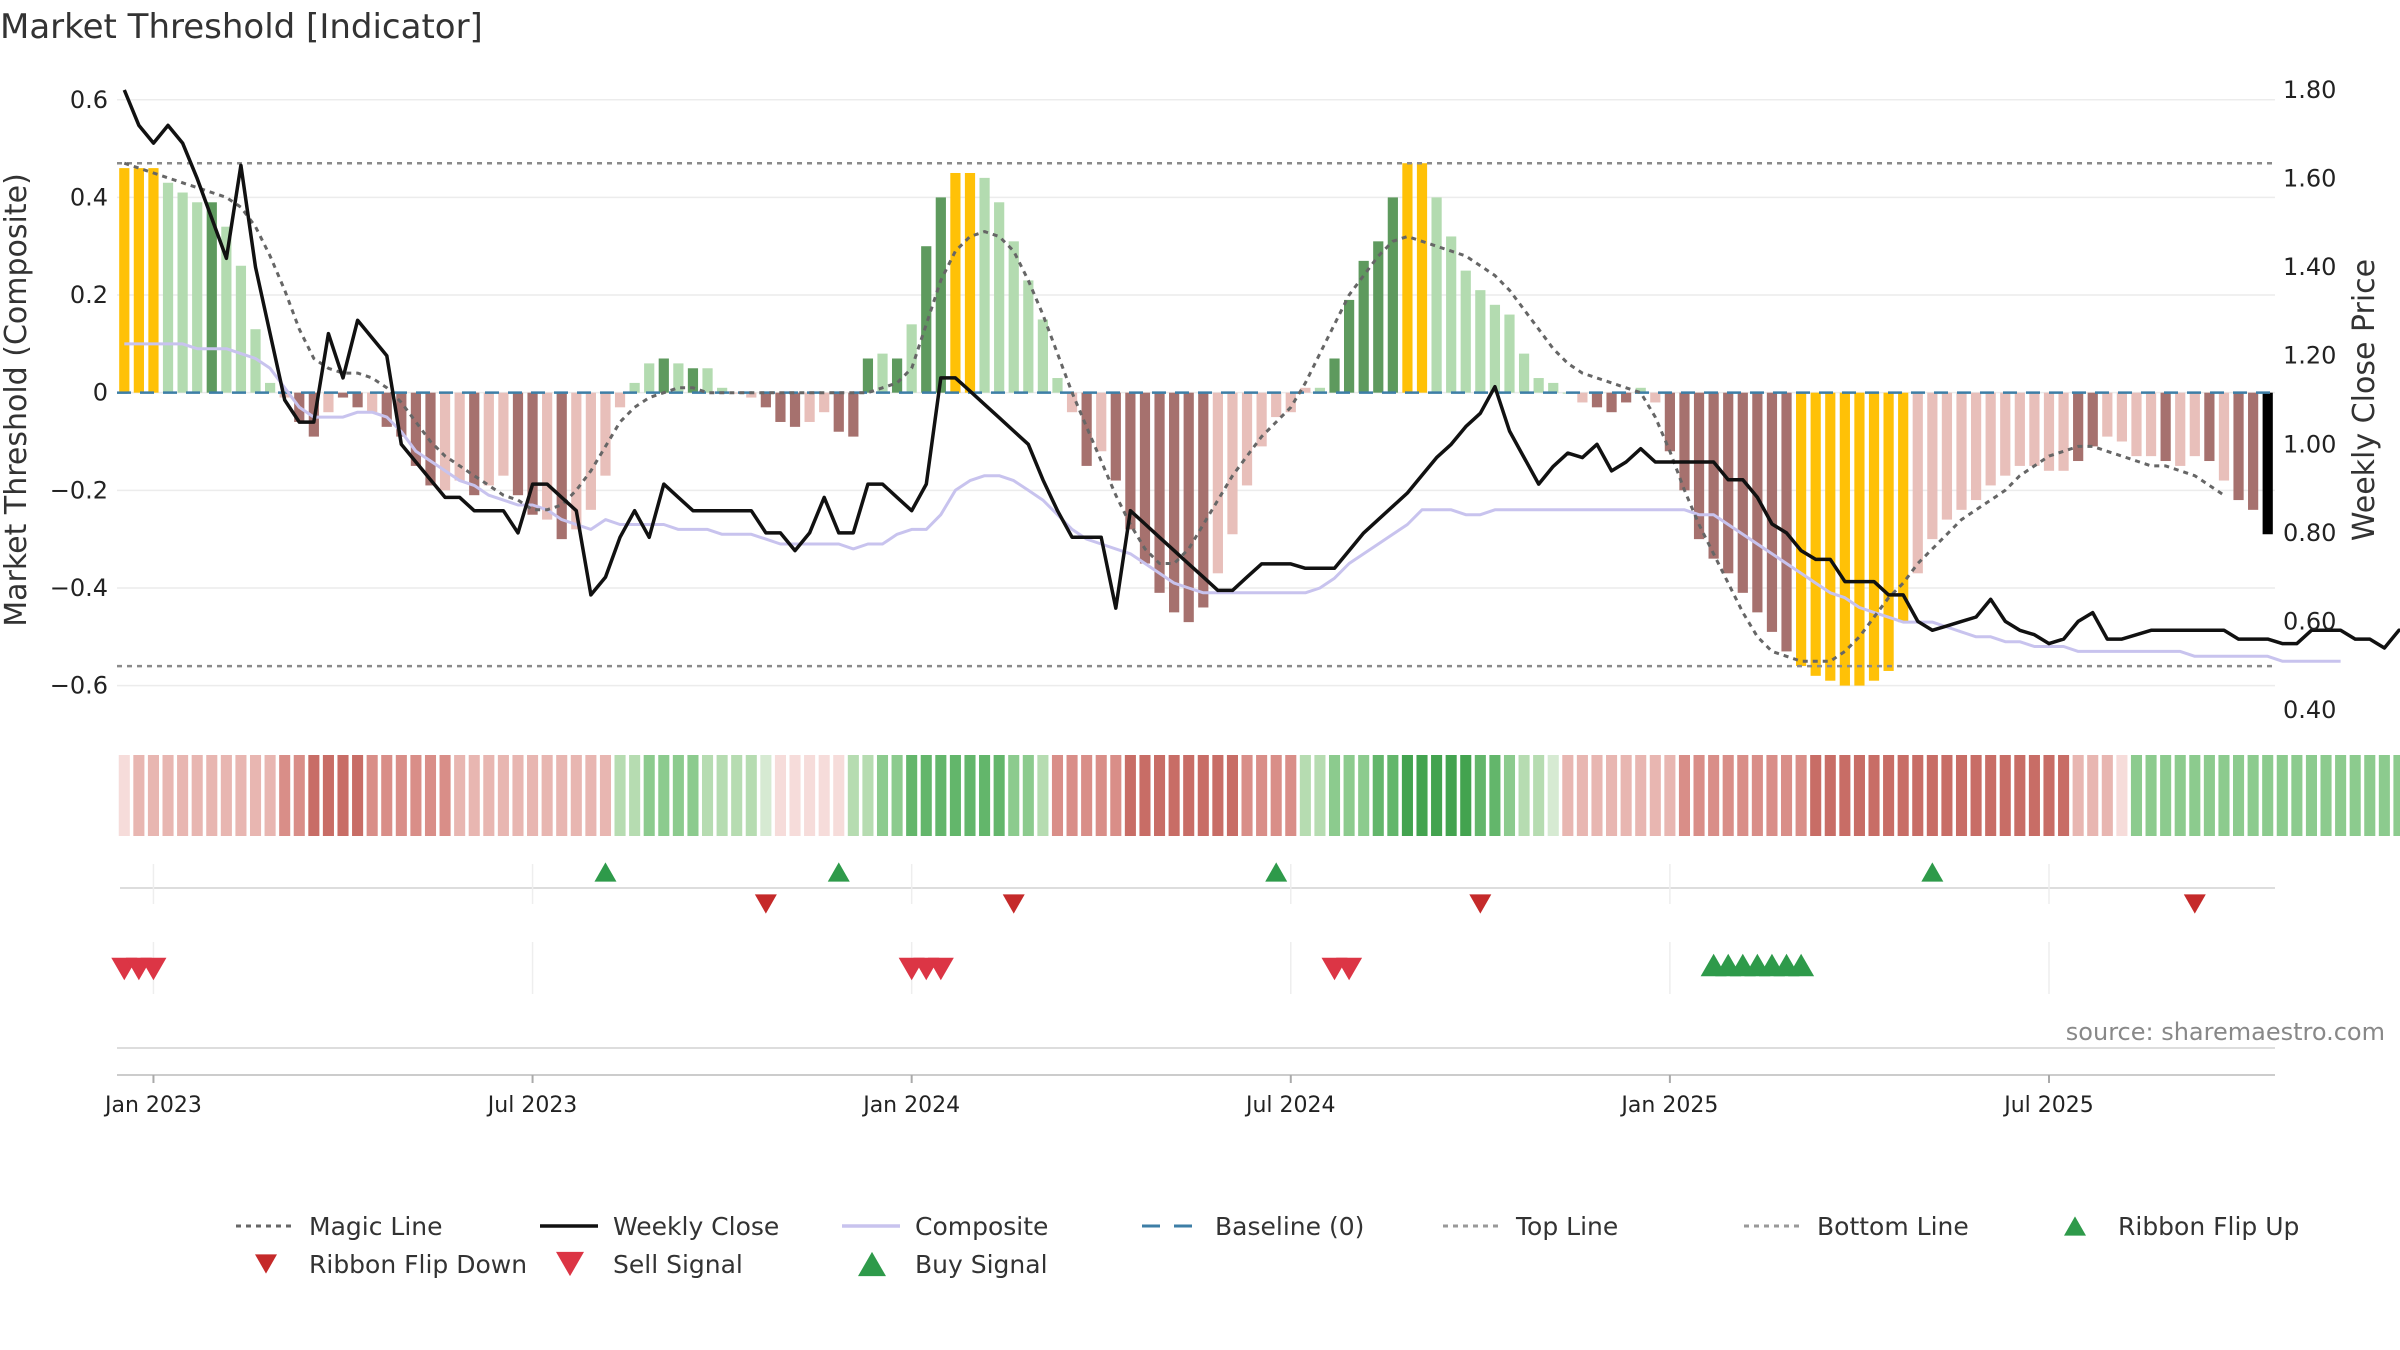 This screenshot has height=1350, width=2400. What do you see at coordinates (241, 27) in the screenshot?
I see `chart-title: Market Threshold [Indicator]` at bounding box center [241, 27].